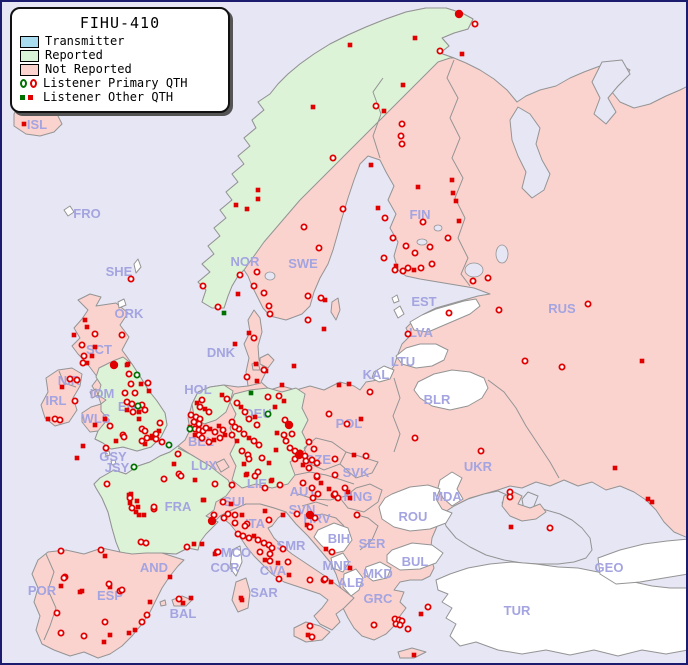 This screenshot has height=665, width=688. I want to click on country-bulgaria, so click(415, 556).